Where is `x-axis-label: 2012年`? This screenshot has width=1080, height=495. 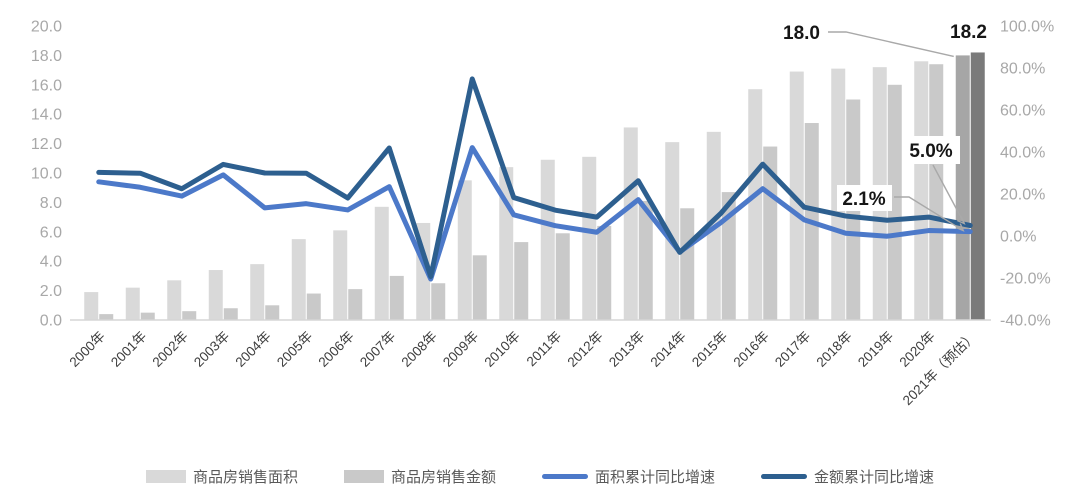
x-axis-label: 2012年 is located at coordinates (584, 349).